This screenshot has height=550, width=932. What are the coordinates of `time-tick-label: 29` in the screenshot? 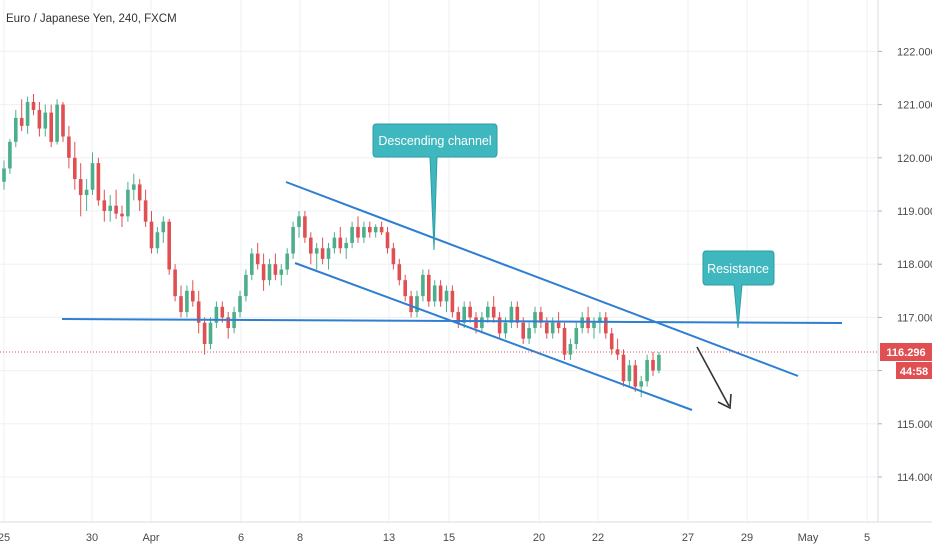 It's located at (747, 538).